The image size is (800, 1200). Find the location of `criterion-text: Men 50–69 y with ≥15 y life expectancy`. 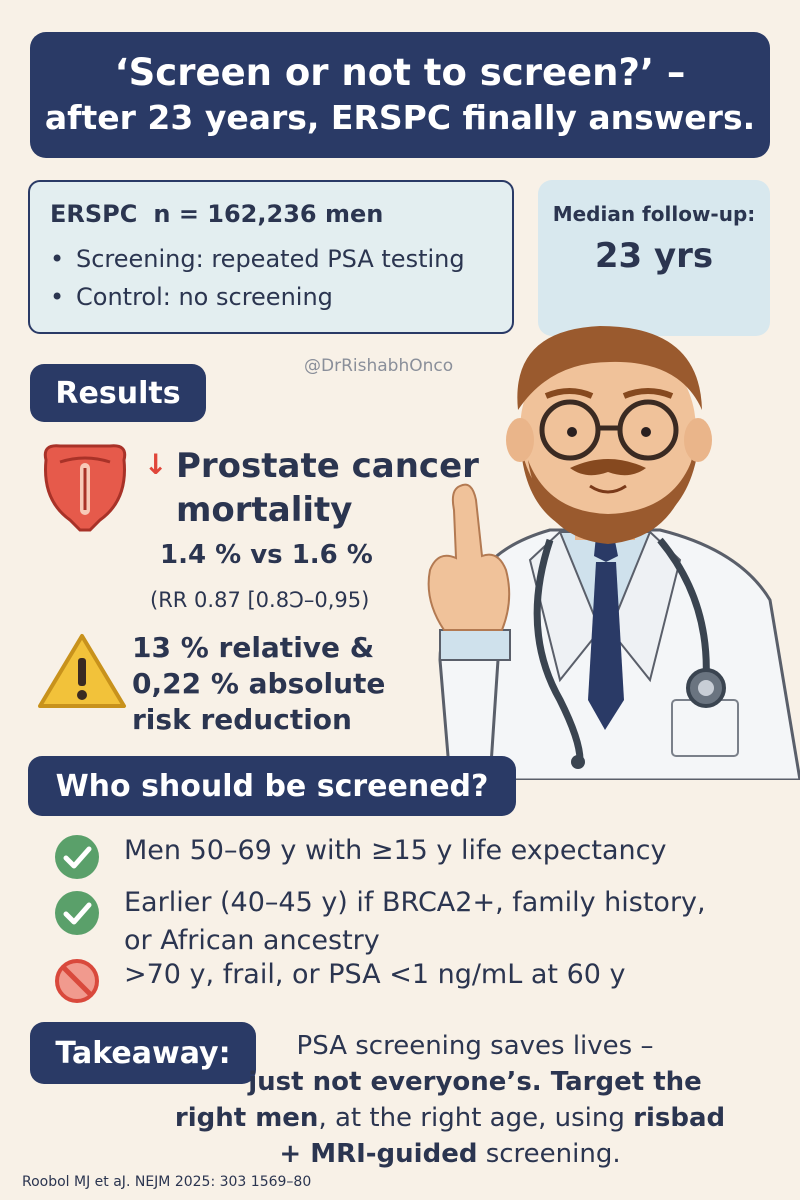

criterion-text: Men 50–69 y with ≥15 y life expectancy is located at coordinates (395, 850).